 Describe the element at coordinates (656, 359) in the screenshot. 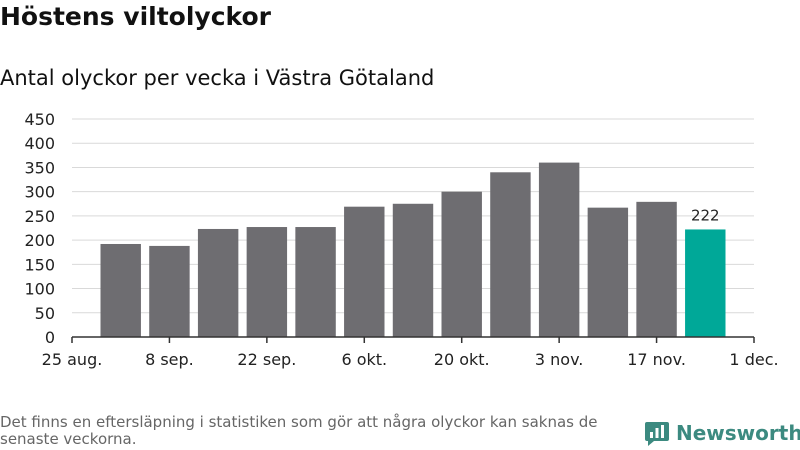

I see `x-tick-label: 17 nov.` at that location.